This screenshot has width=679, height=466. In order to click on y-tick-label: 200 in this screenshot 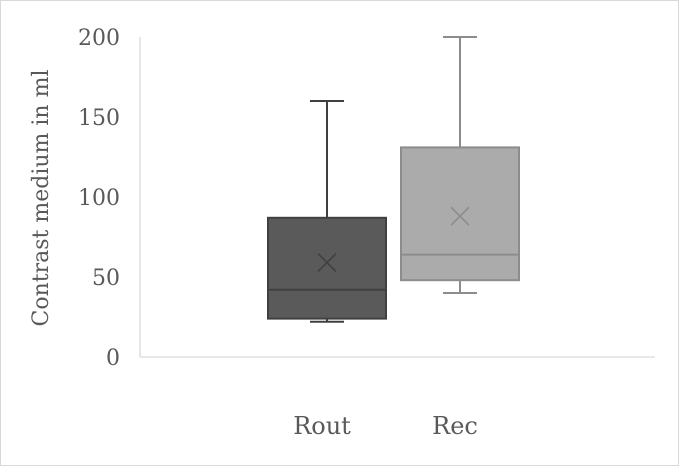, I will do `click(99, 38)`.